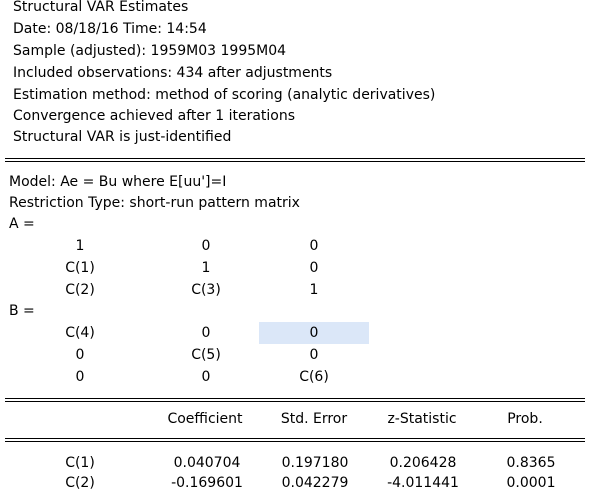 This screenshot has width=595, height=493. I want to click on col-header-std-error: Std. Error, so click(314, 419).